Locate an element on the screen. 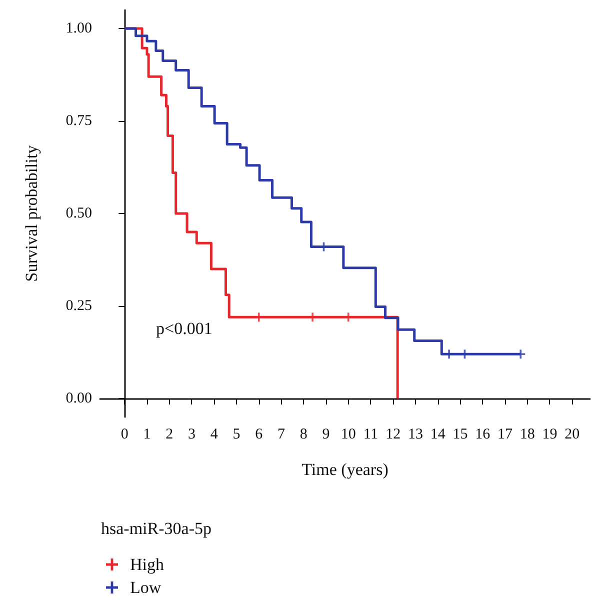 The image size is (600, 604). y-tick-label: 1.00 is located at coordinates (79, 28).